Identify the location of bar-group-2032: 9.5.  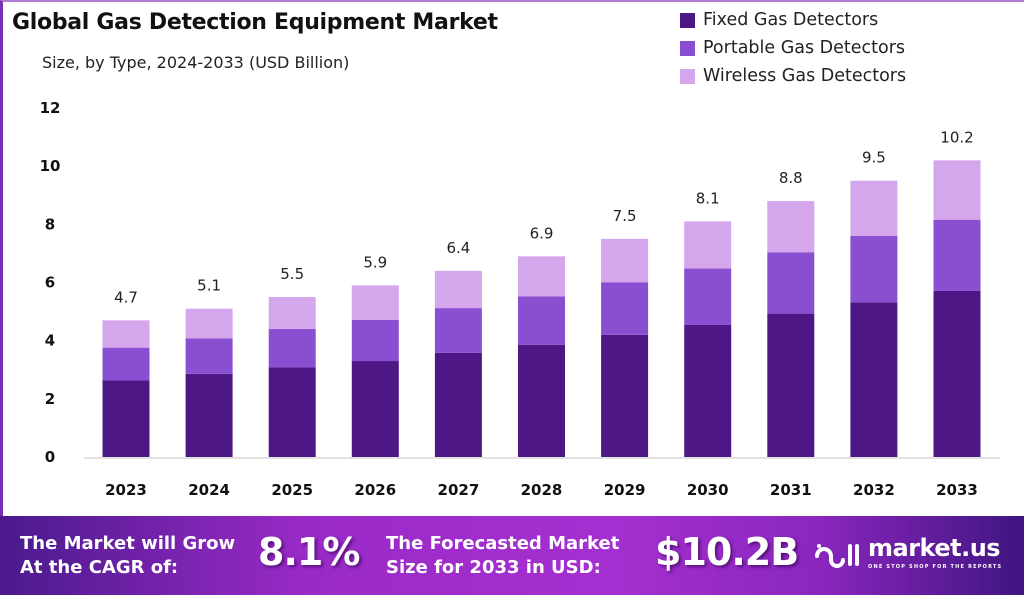
(874, 303).